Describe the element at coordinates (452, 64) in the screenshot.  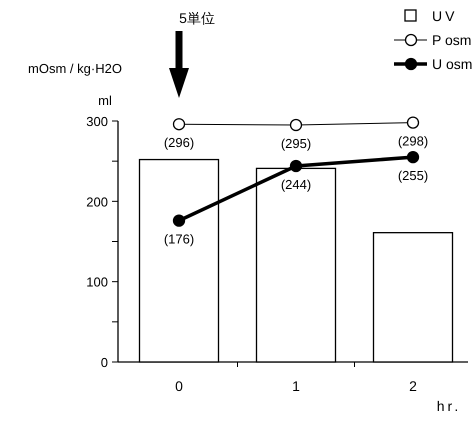
I see `legend-label: U osm` at that location.